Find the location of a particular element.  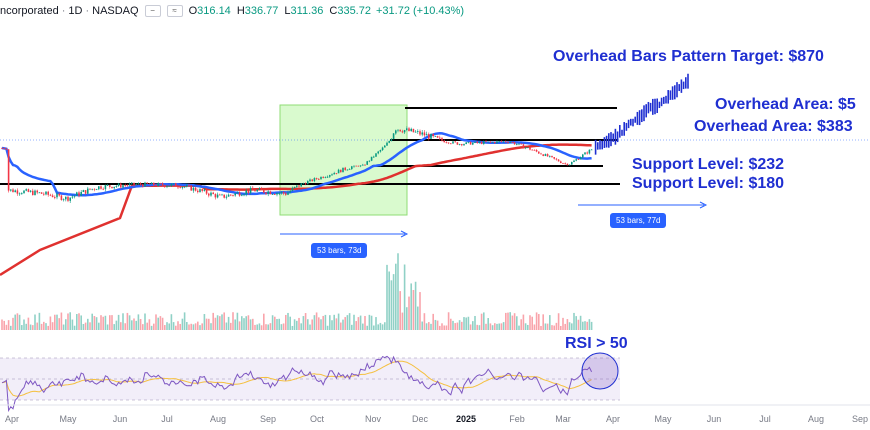

target-annotation: Overhead Bars Pattern Target: $870 is located at coordinates (688, 56).